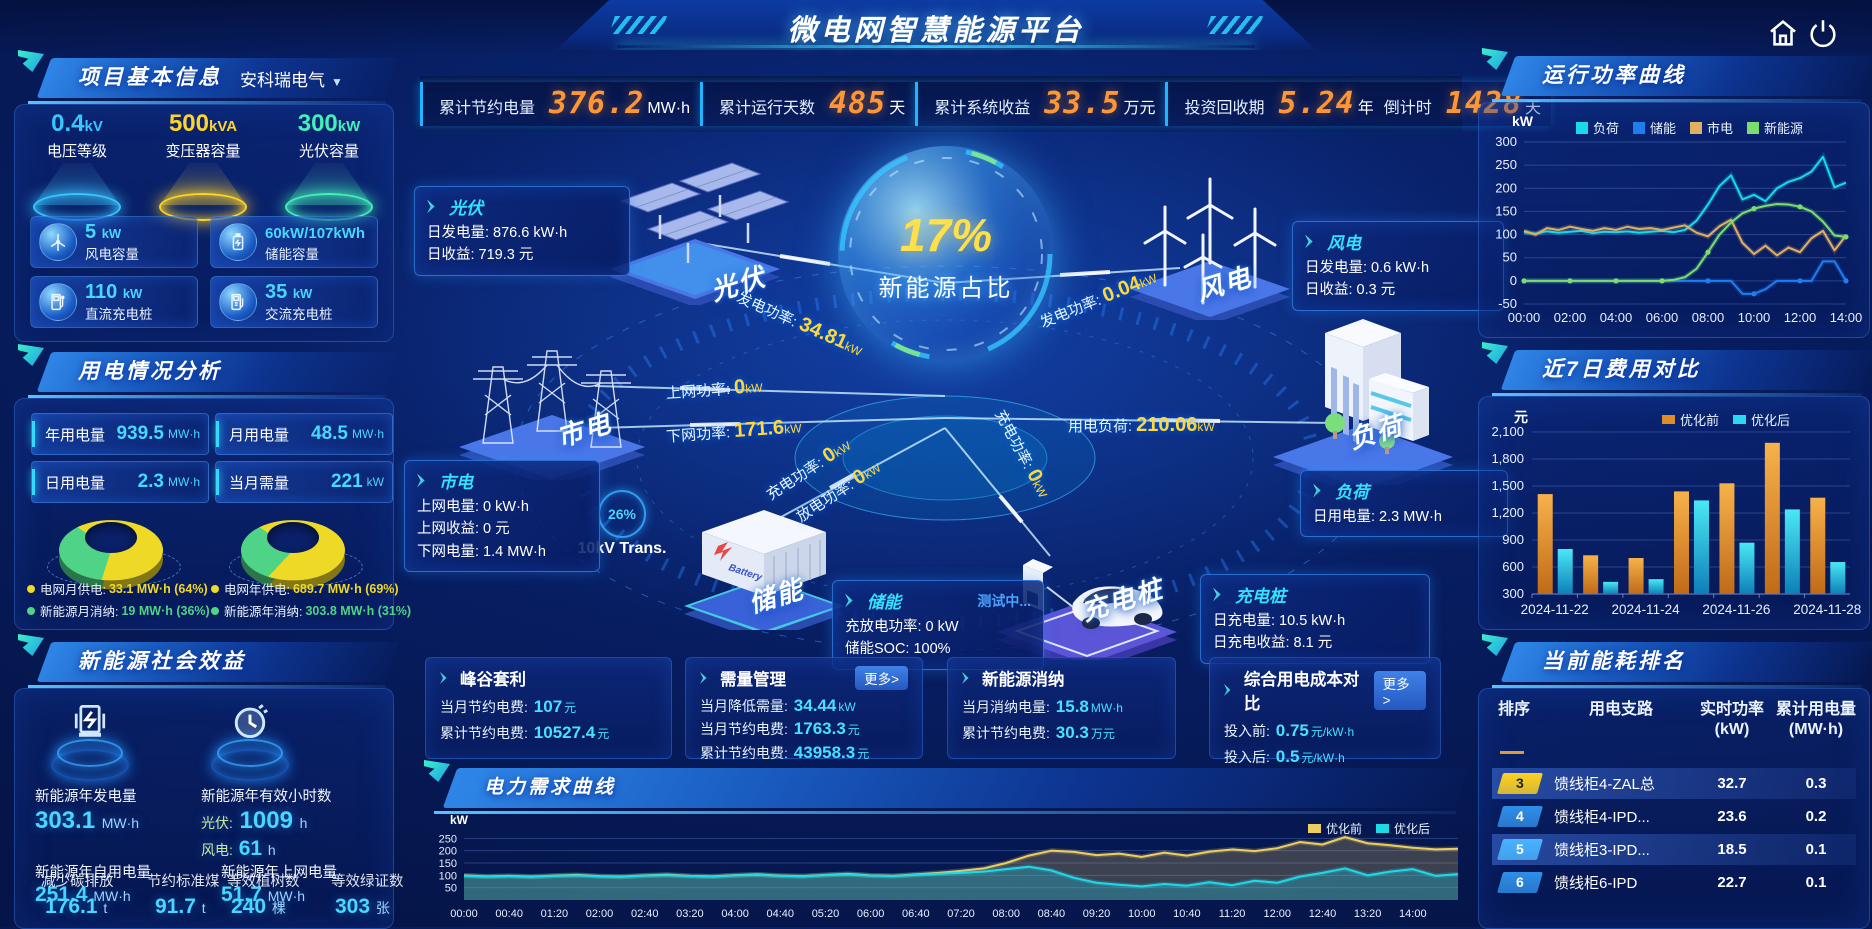 The height and width of the screenshot is (929, 1872). I want to click on ranking-column-header: 用电支路, so click(1620, 709).